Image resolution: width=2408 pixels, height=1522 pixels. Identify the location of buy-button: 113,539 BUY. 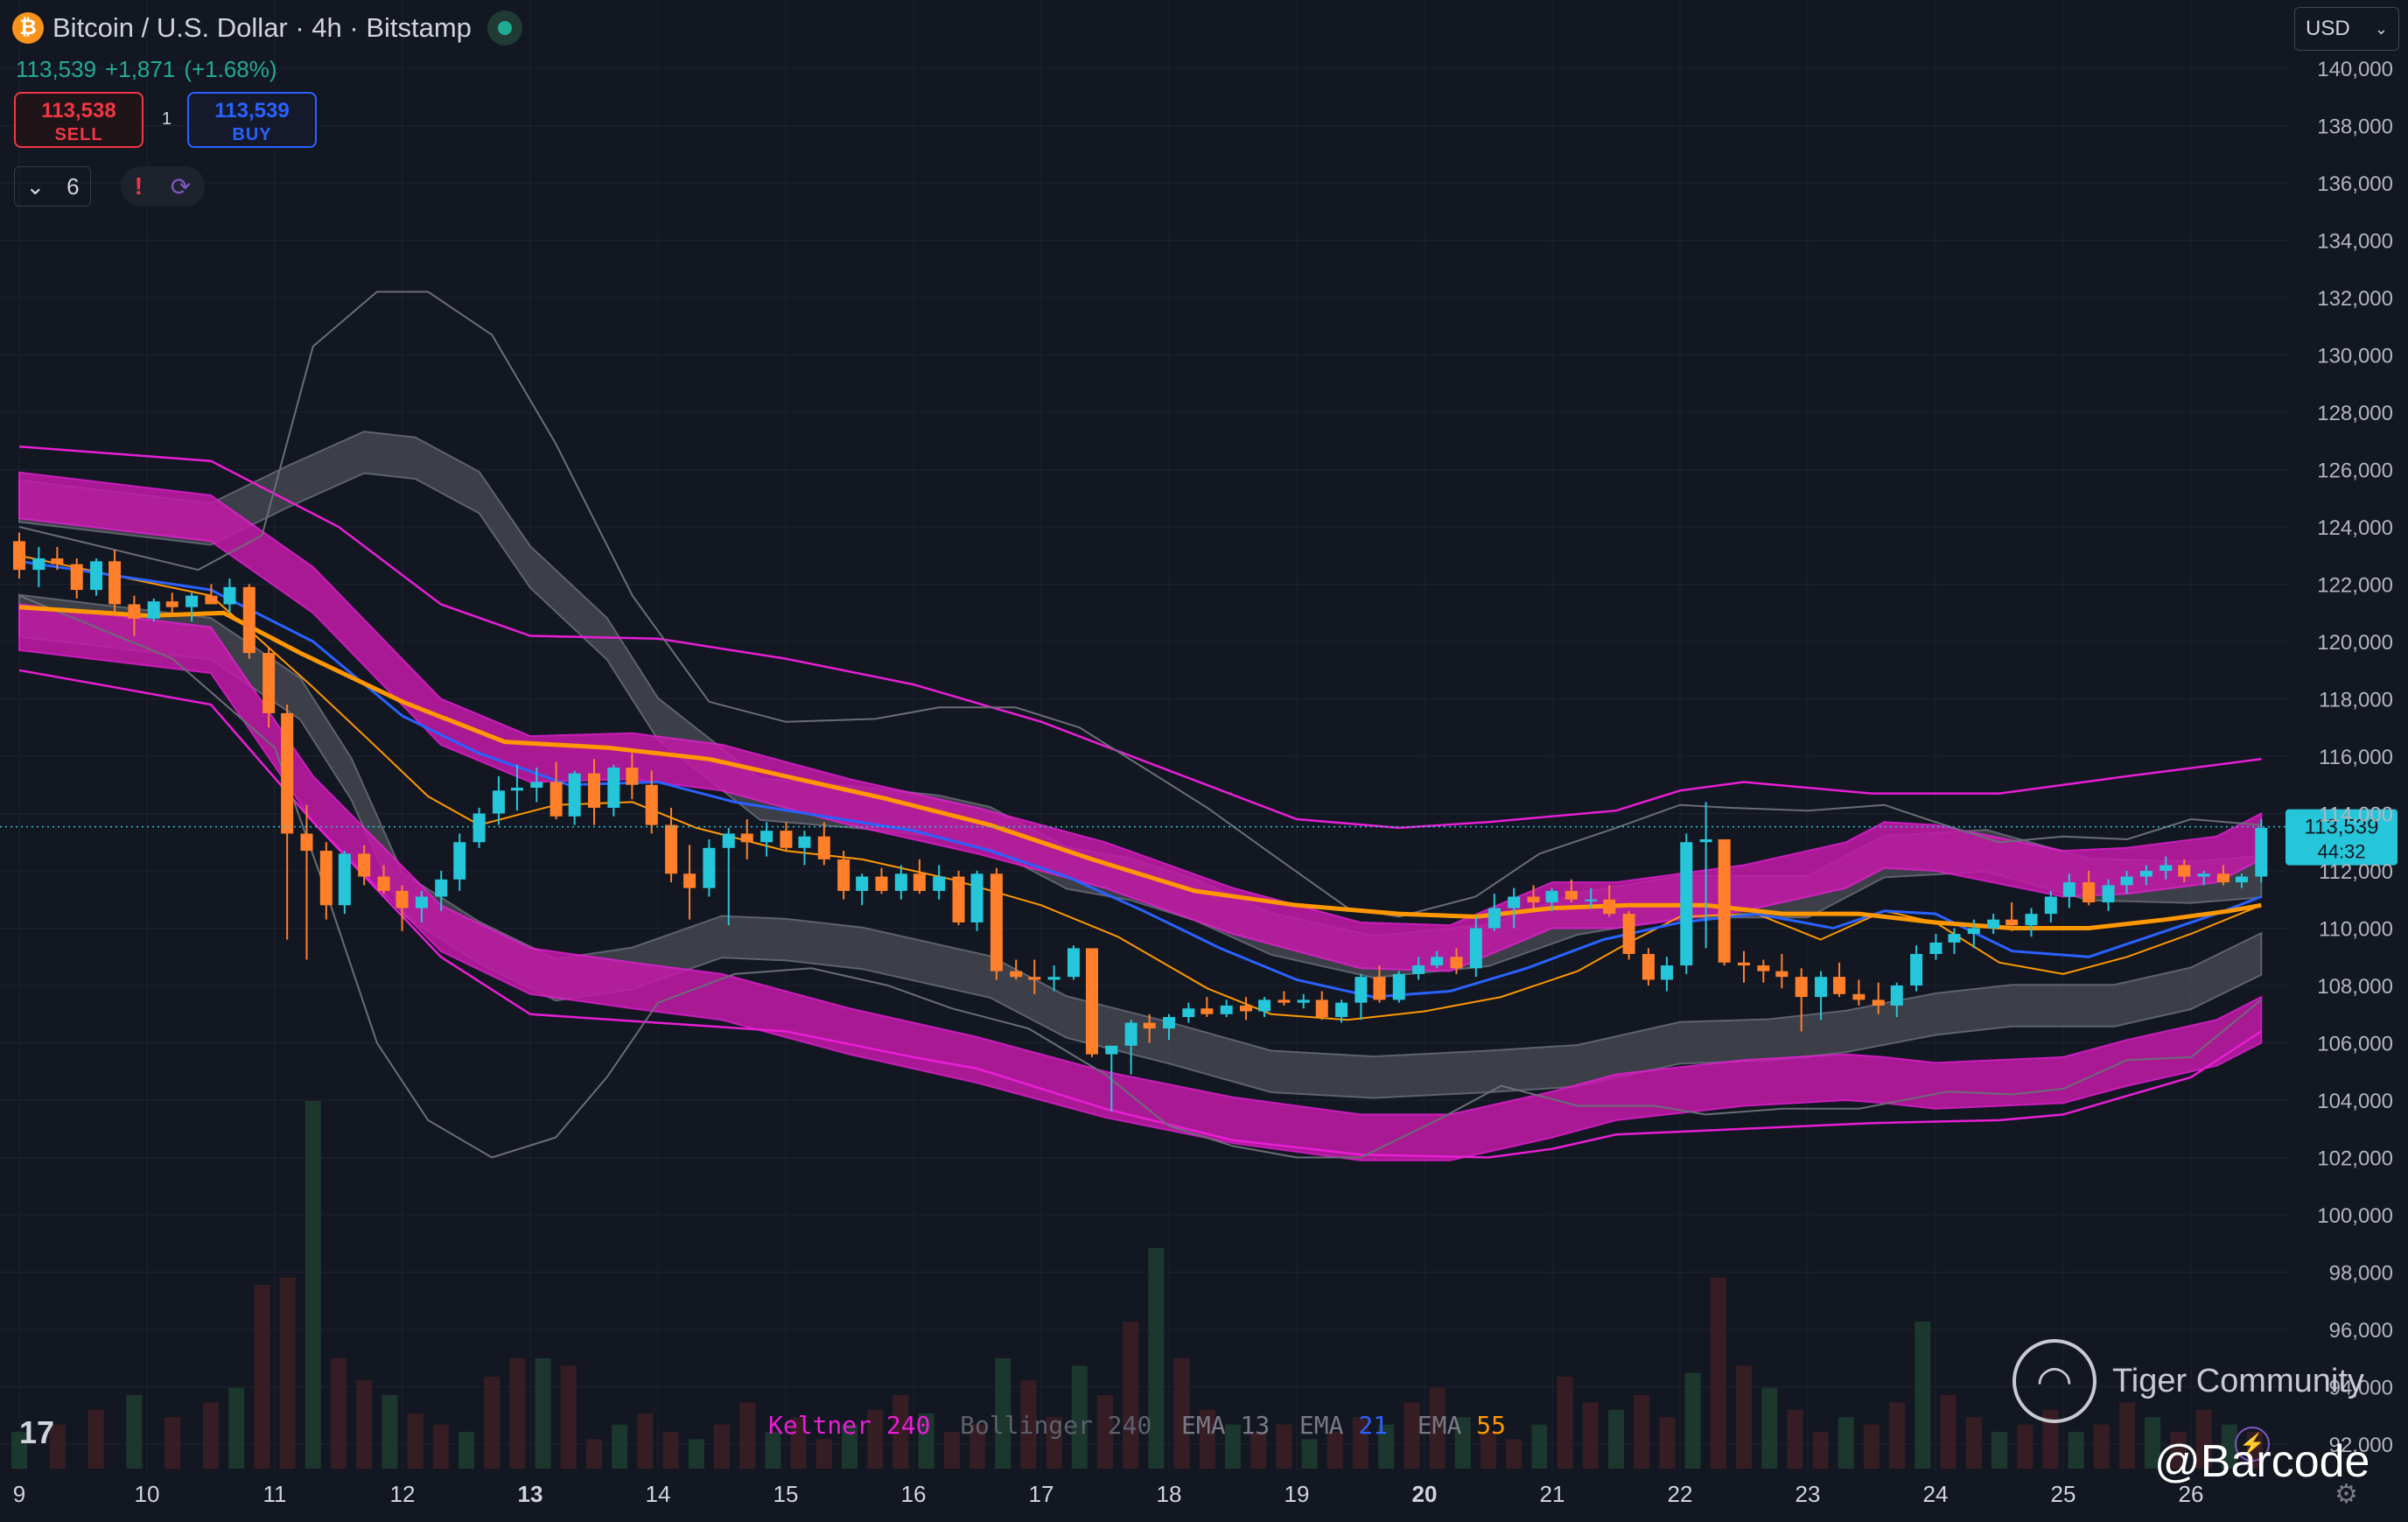
(252, 120).